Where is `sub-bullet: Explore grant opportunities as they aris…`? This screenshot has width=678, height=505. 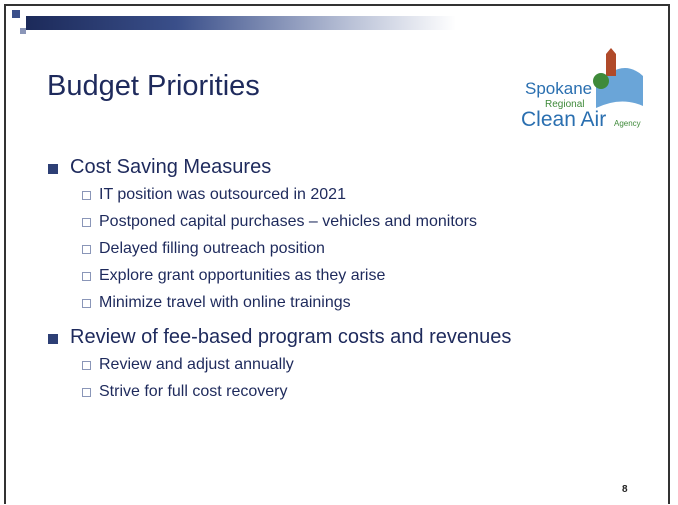
sub-bullet: Explore grant opportunities as they aris… is located at coordinates (242, 275).